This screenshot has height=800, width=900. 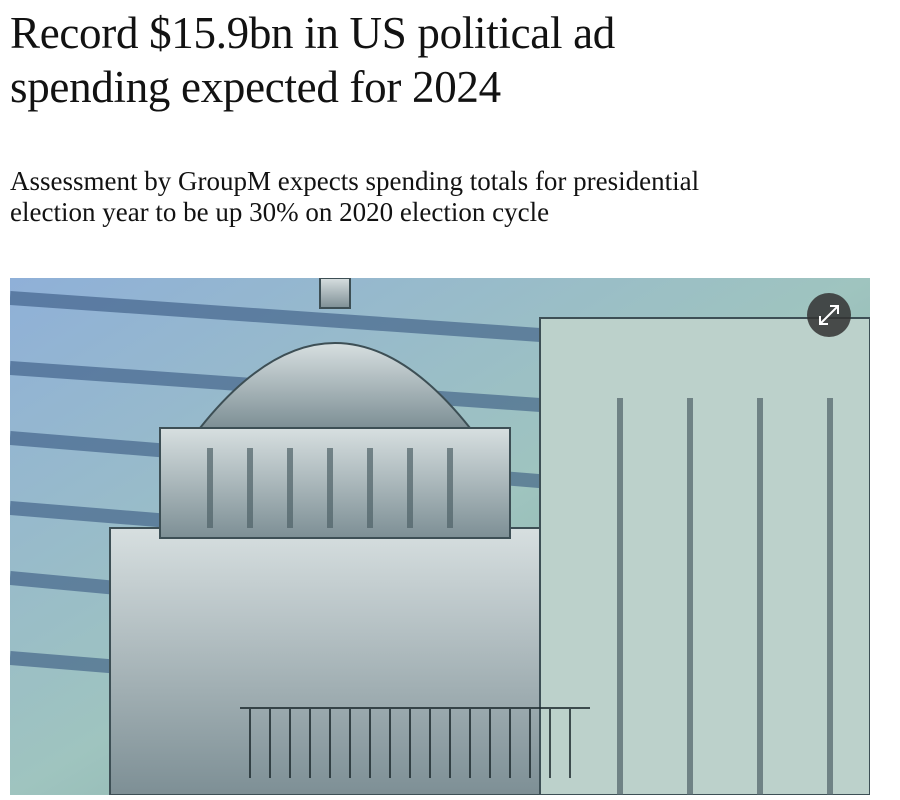 What do you see at coordinates (829, 315) in the screenshot?
I see `expand-button` at bounding box center [829, 315].